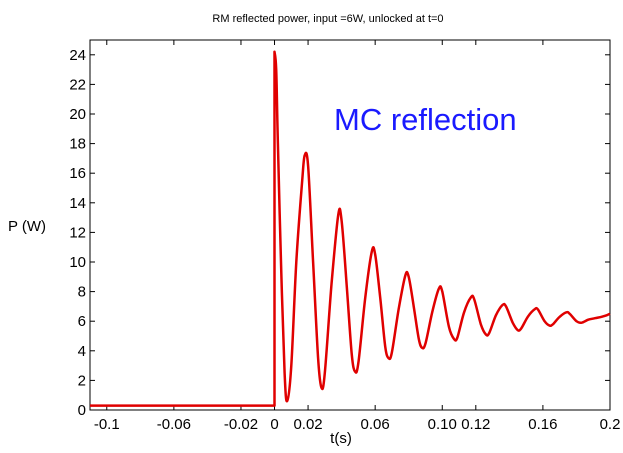 The width and height of the screenshot is (623, 453). Describe the element at coordinates (274, 424) in the screenshot. I see `x-tick-label: 0` at that location.